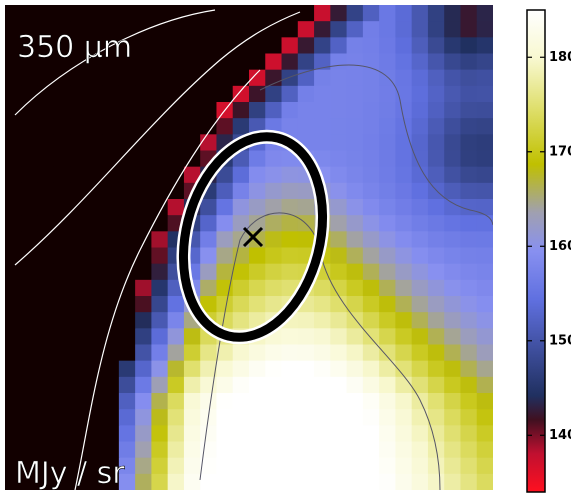 This screenshot has width=571, height=494. Describe the element at coordinates (253, 237) in the screenshot. I see `source-marker` at that location.